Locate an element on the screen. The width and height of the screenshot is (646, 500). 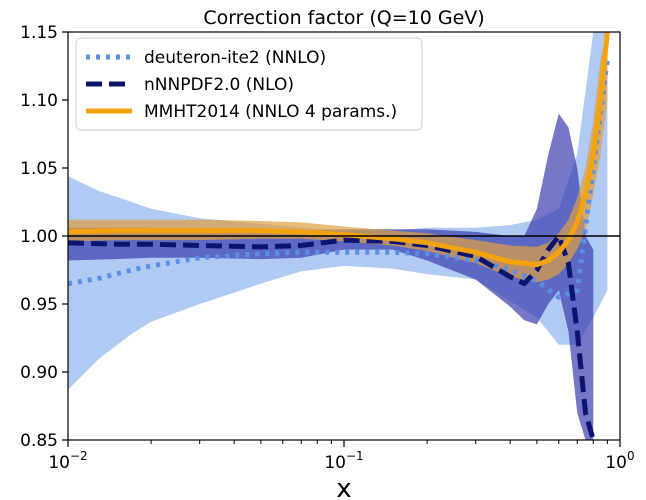
y-tick-label: 1.00 is located at coordinates (39, 237).